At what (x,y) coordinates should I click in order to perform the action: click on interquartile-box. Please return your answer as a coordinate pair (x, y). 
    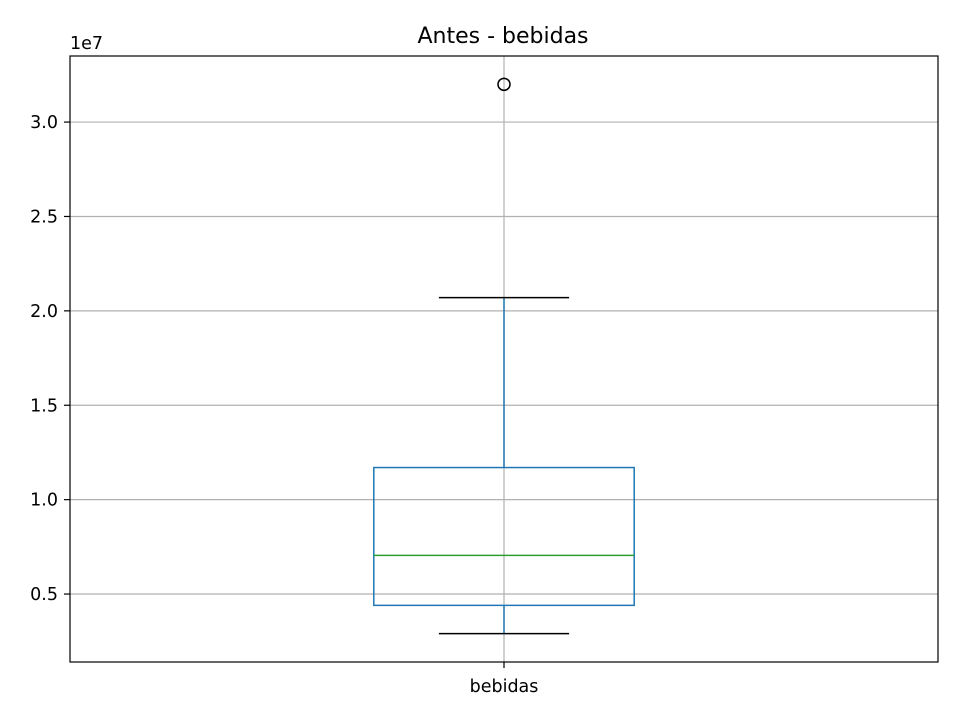
    Looking at the image, I should click on (504, 536).